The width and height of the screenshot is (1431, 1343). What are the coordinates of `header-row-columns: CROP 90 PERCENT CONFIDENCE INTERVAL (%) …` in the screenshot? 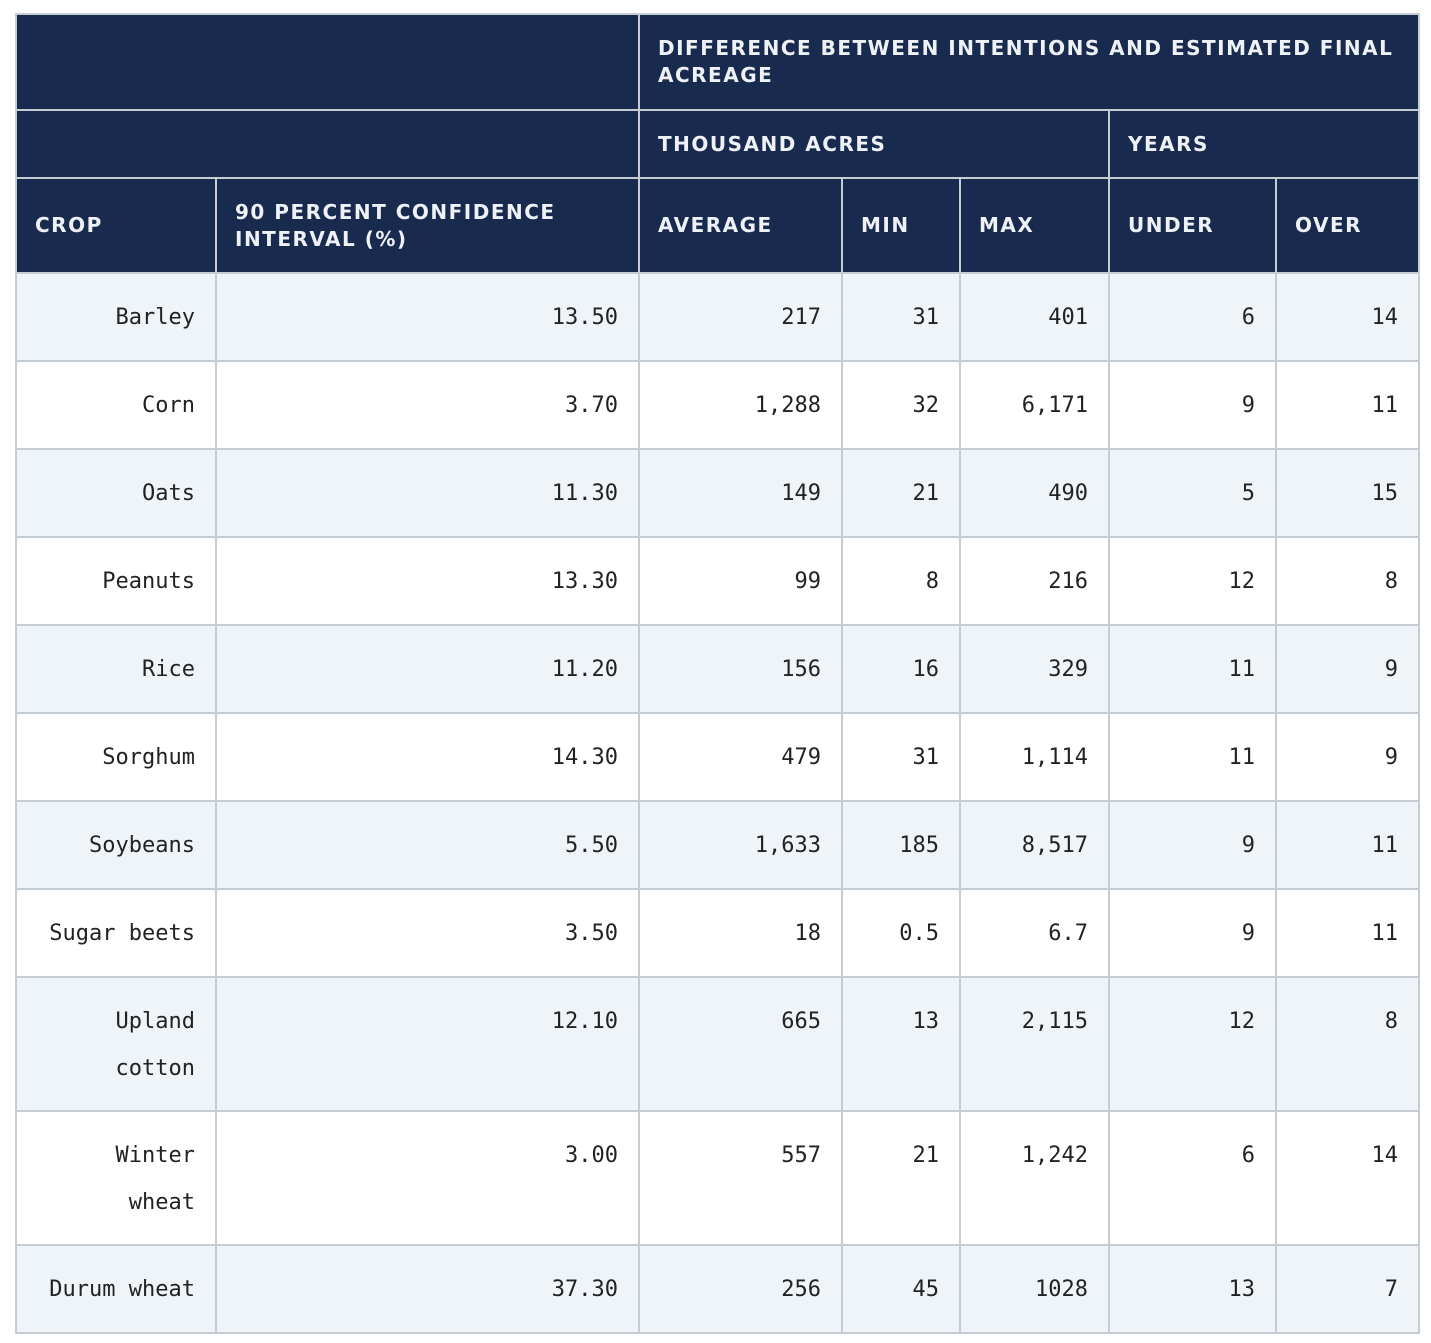 It's located at (718, 225).